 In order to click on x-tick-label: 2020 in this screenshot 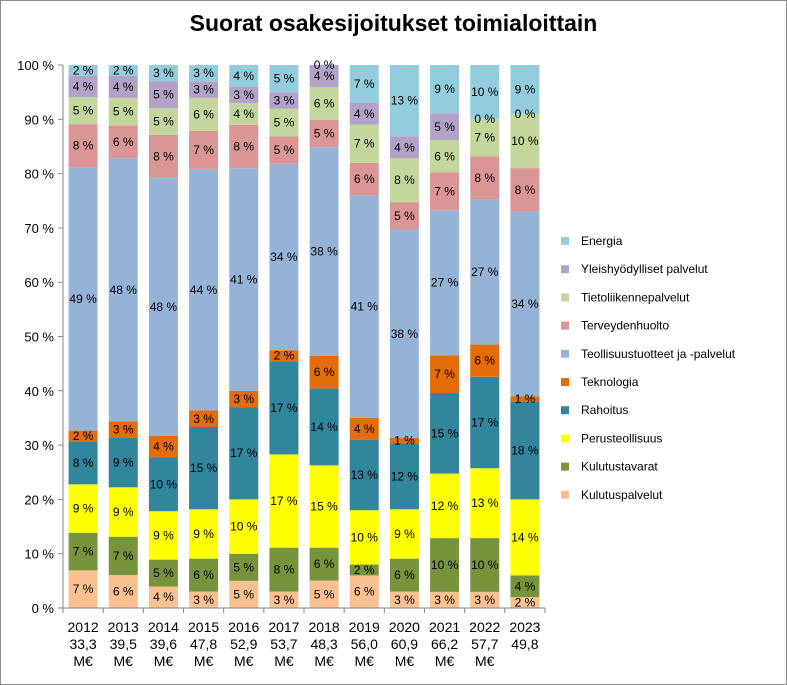, I will do `click(404, 627)`.